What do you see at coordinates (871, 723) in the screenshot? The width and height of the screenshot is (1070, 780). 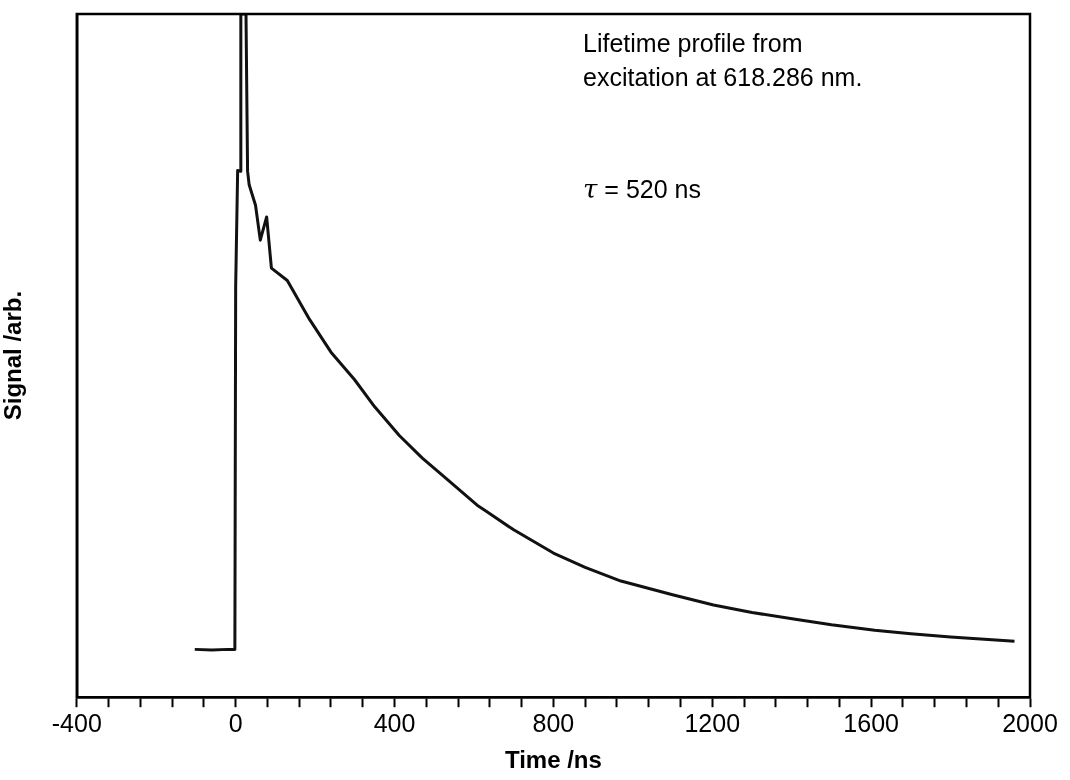 I see `x-tick-label: 1600` at bounding box center [871, 723].